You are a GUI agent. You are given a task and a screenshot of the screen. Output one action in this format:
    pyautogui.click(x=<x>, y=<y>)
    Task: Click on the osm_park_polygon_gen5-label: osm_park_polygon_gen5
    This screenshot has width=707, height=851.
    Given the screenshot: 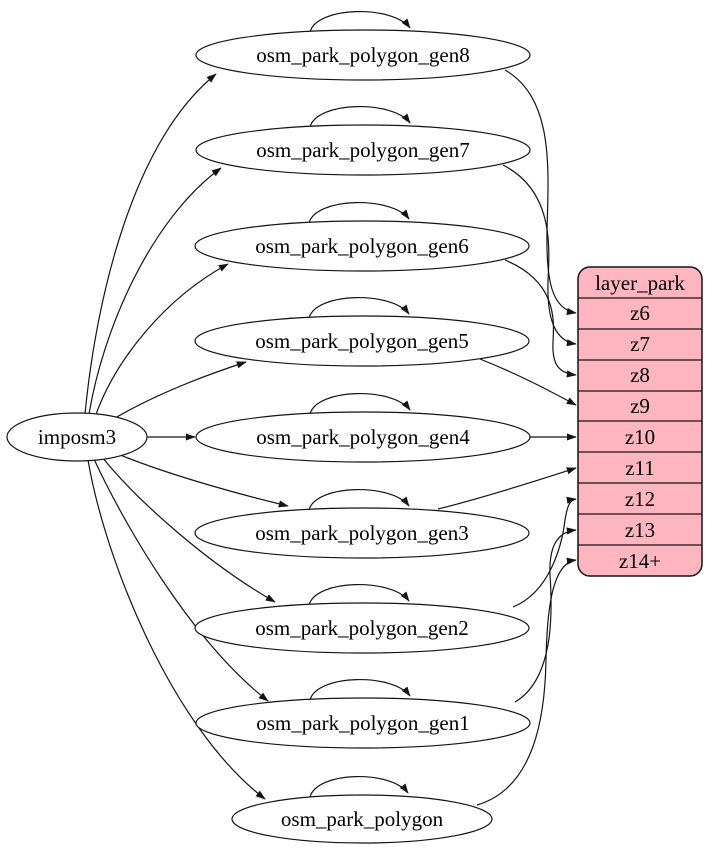 What is the action you would take?
    pyautogui.click(x=361, y=341)
    